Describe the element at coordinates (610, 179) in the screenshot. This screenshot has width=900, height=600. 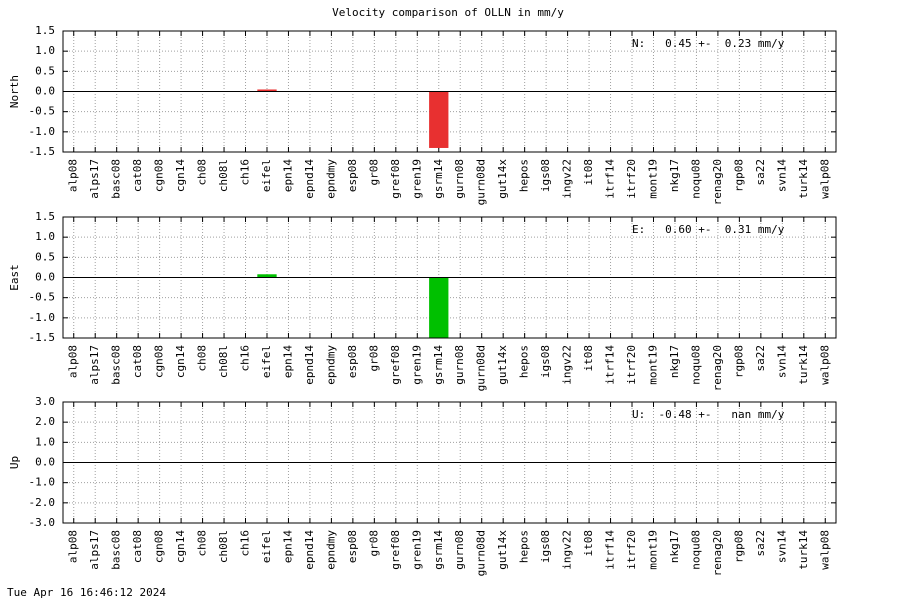
I see `x-tick-label: itrf14` at that location.